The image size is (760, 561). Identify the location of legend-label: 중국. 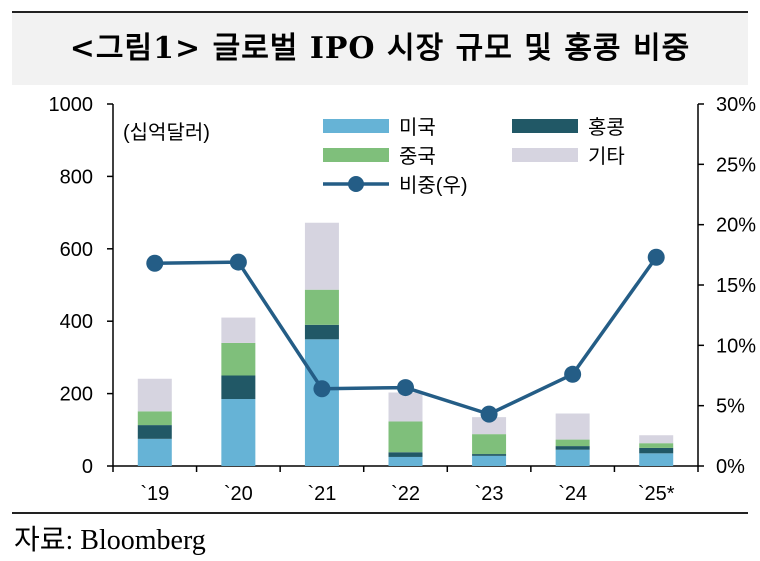
(417, 157).